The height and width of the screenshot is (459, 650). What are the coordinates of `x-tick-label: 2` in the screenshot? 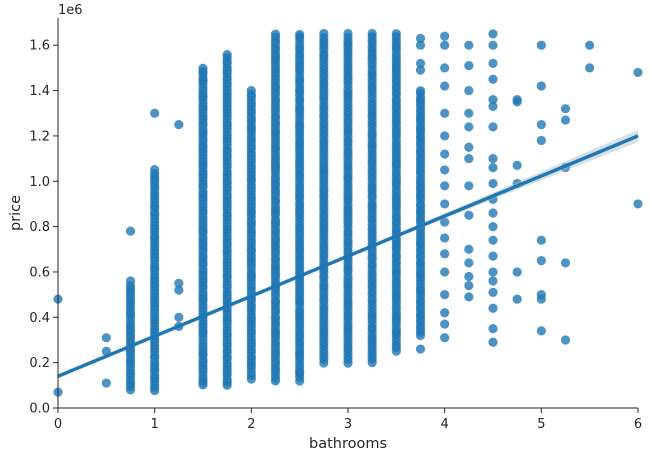 It's located at (251, 424).